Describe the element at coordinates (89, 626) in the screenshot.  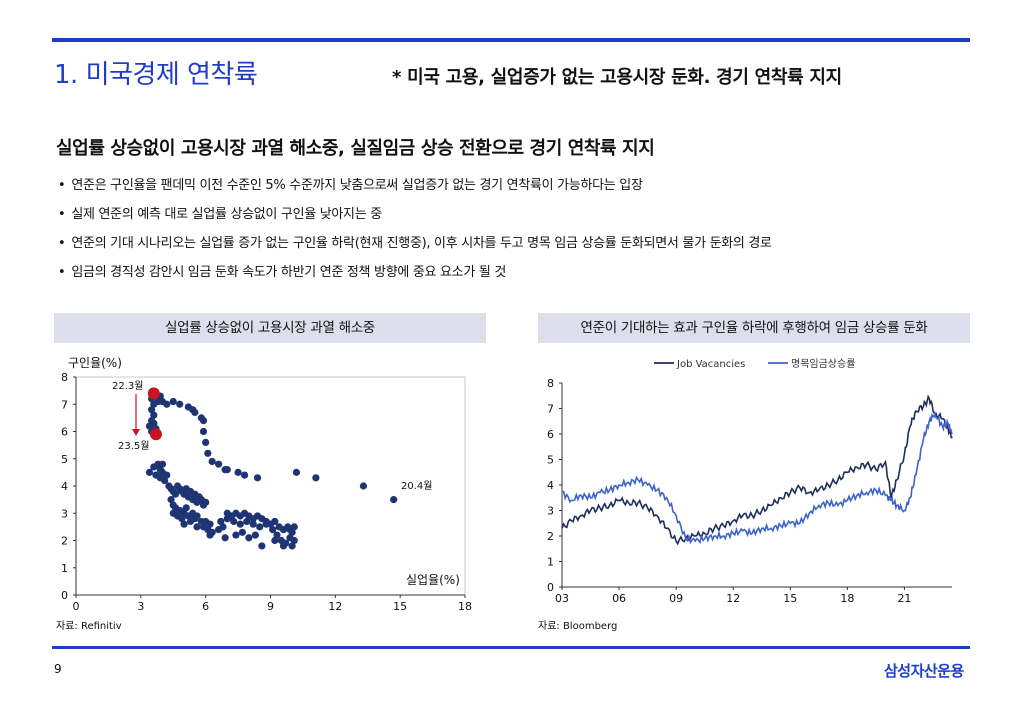
I see `left-source: 자료: Refinitiv` at that location.